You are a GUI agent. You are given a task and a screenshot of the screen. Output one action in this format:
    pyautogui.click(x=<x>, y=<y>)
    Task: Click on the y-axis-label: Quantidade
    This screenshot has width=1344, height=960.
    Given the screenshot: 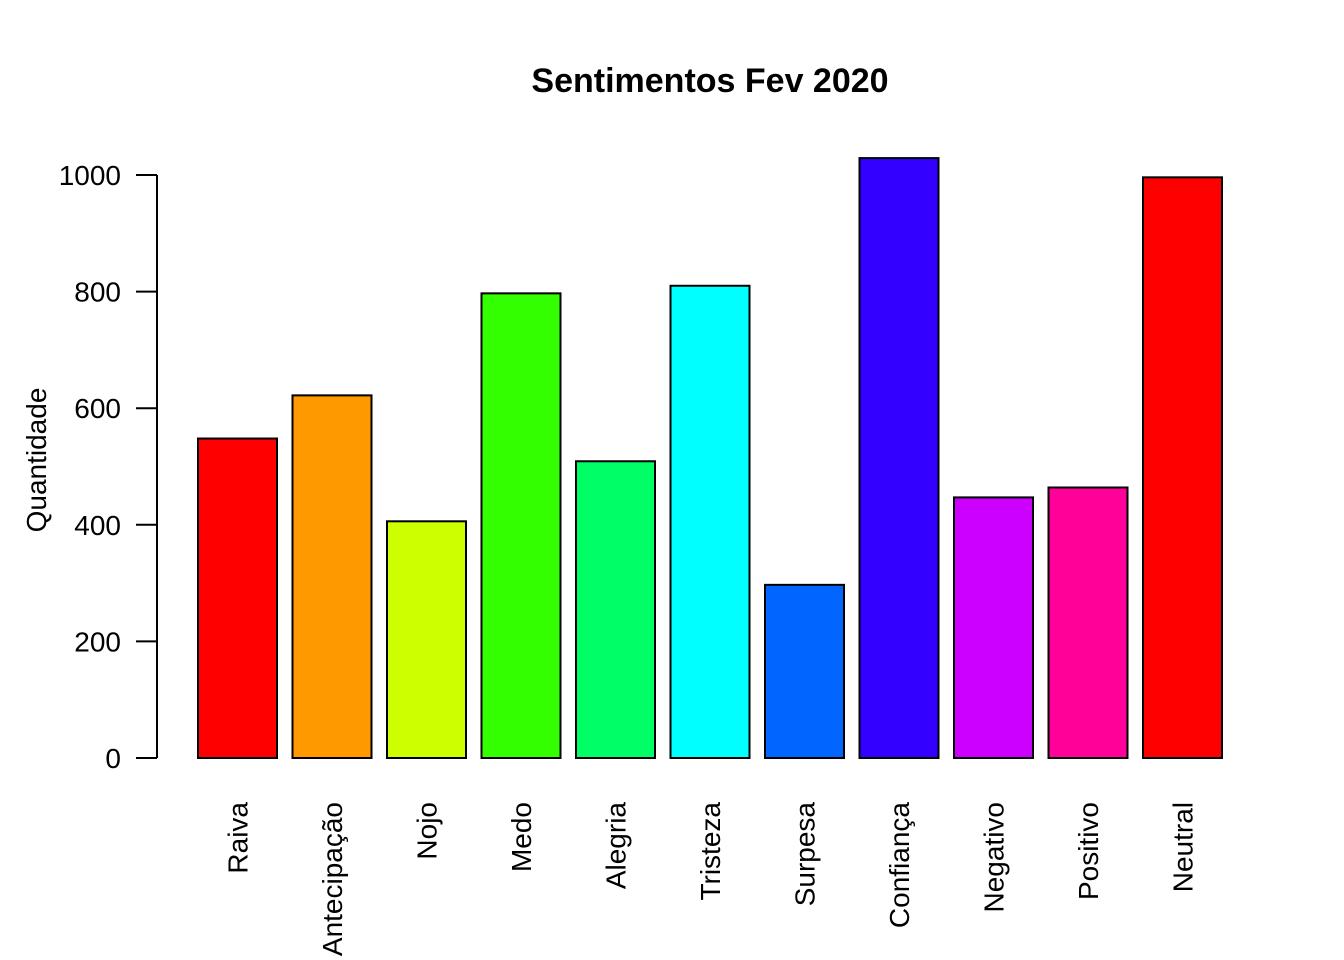 What is the action you would take?
    pyautogui.click(x=36, y=460)
    